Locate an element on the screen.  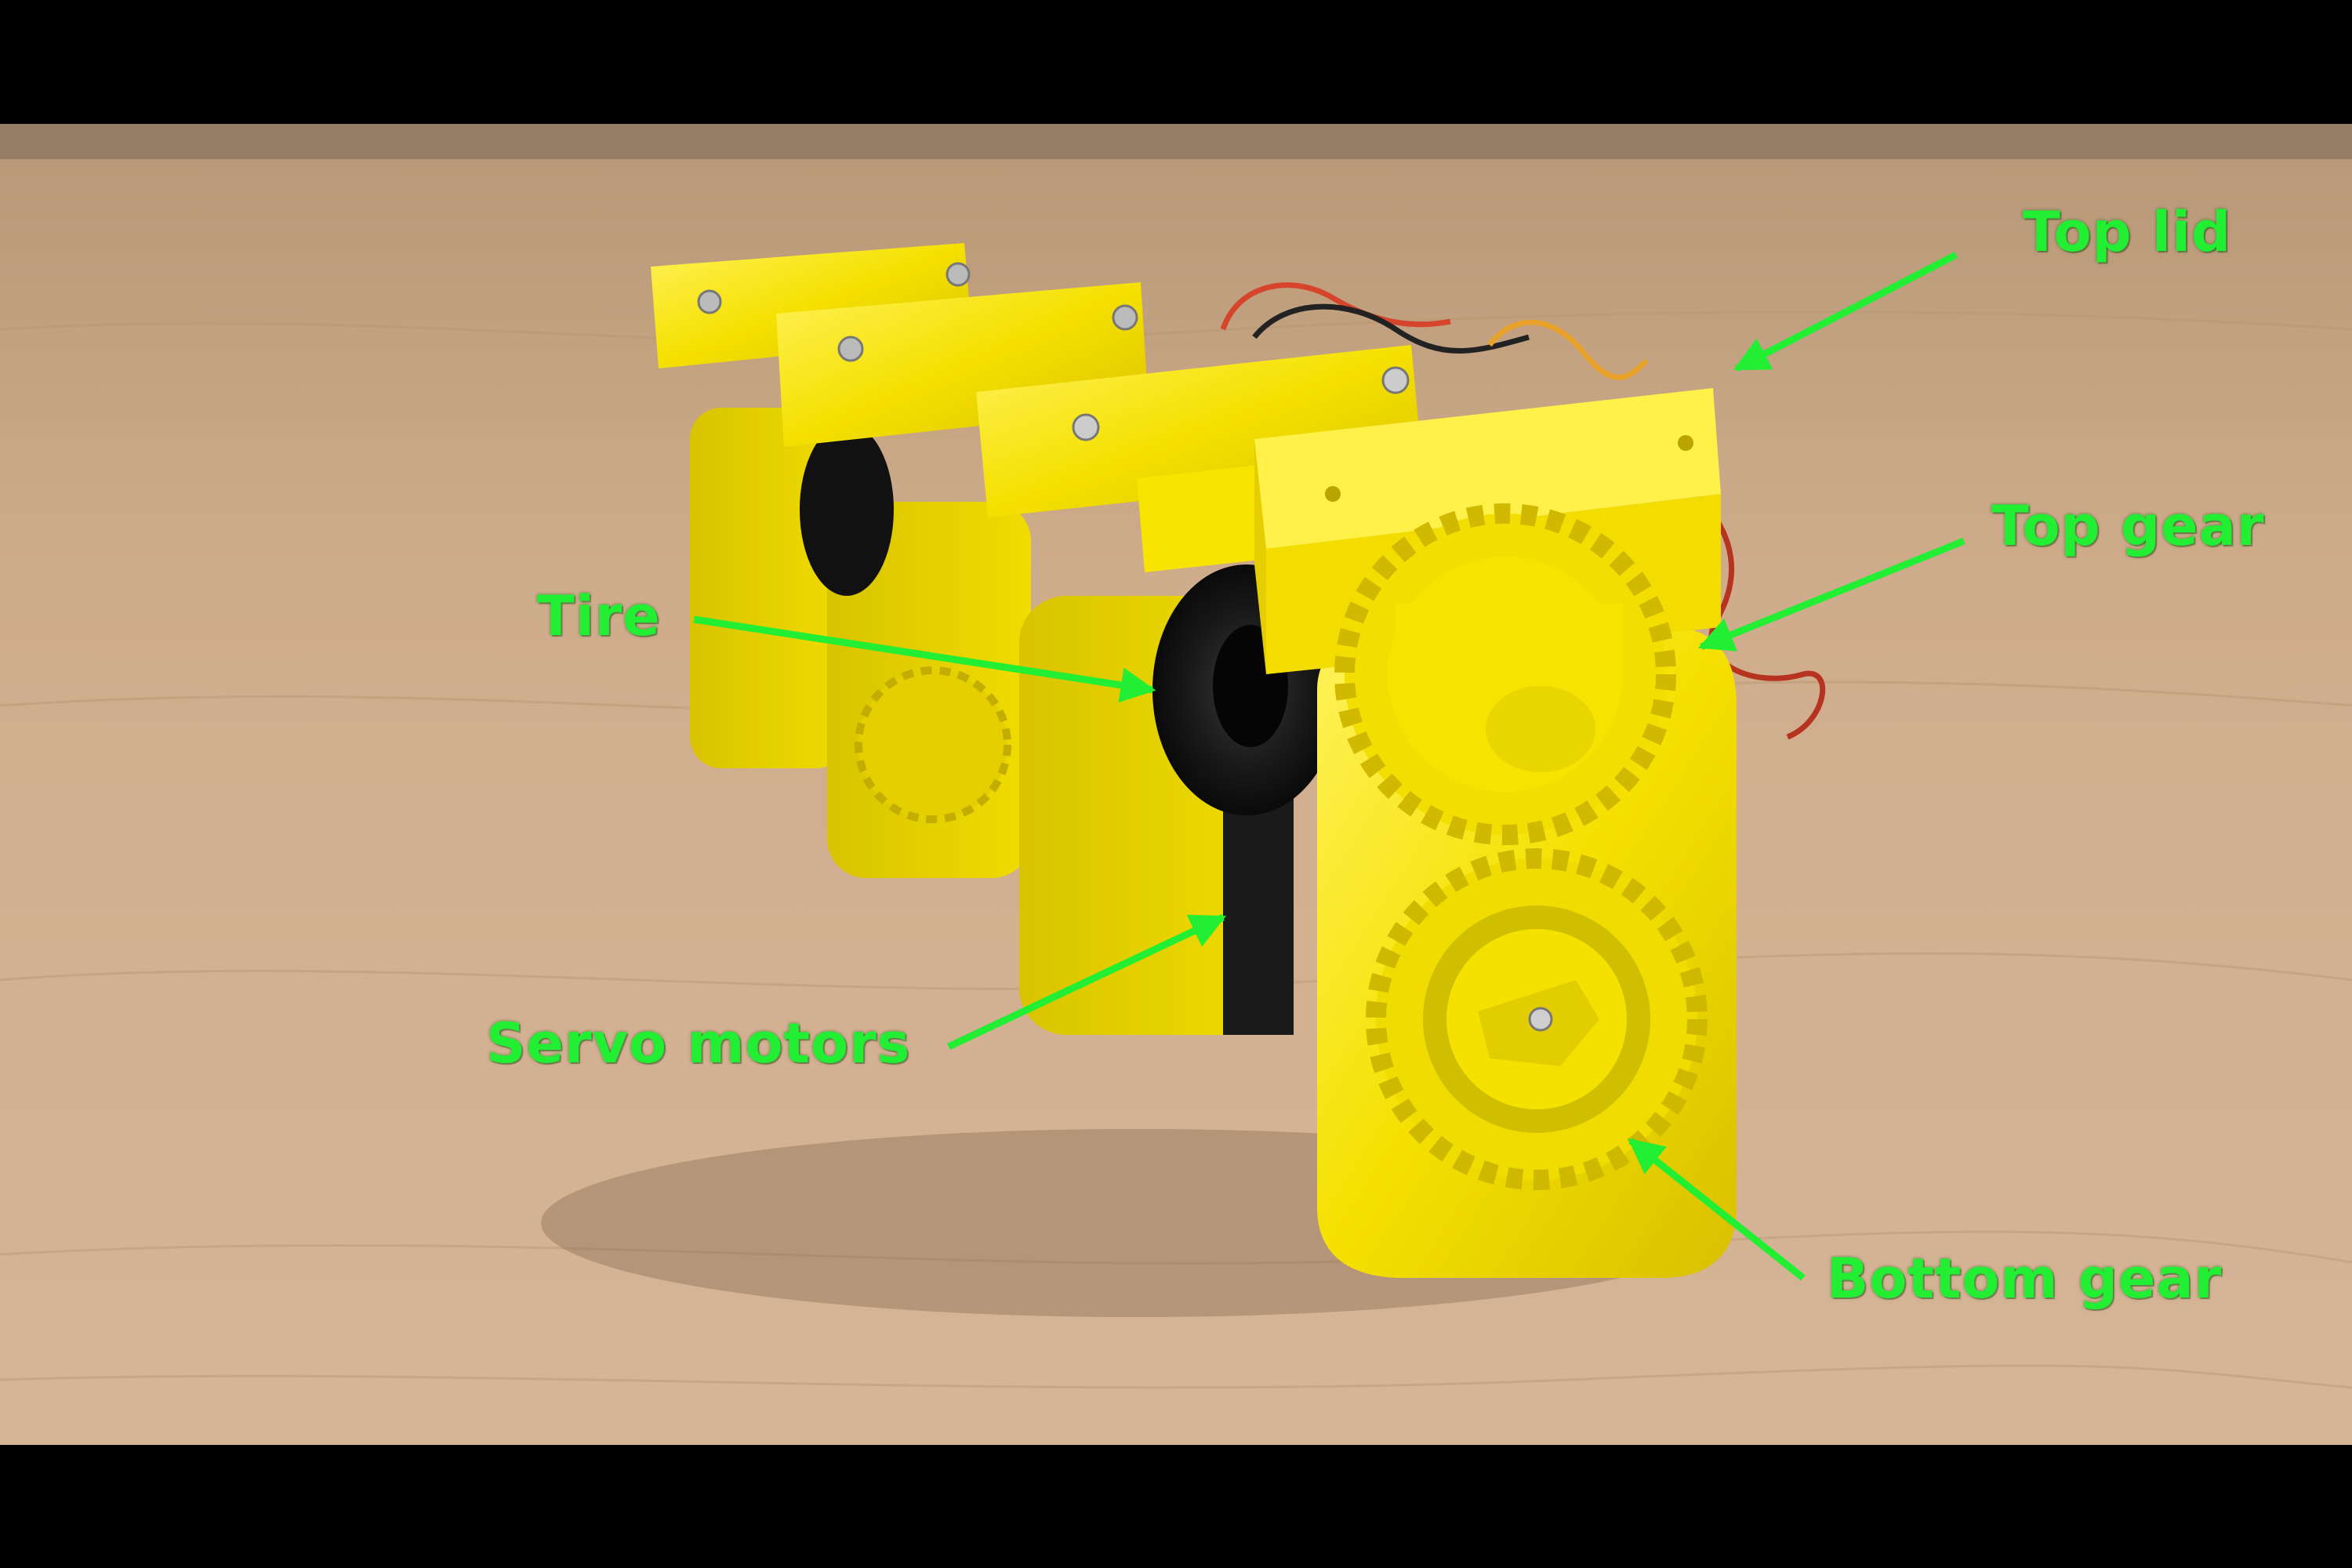
arrow-servo-motors is located at coordinates (1087, 982).